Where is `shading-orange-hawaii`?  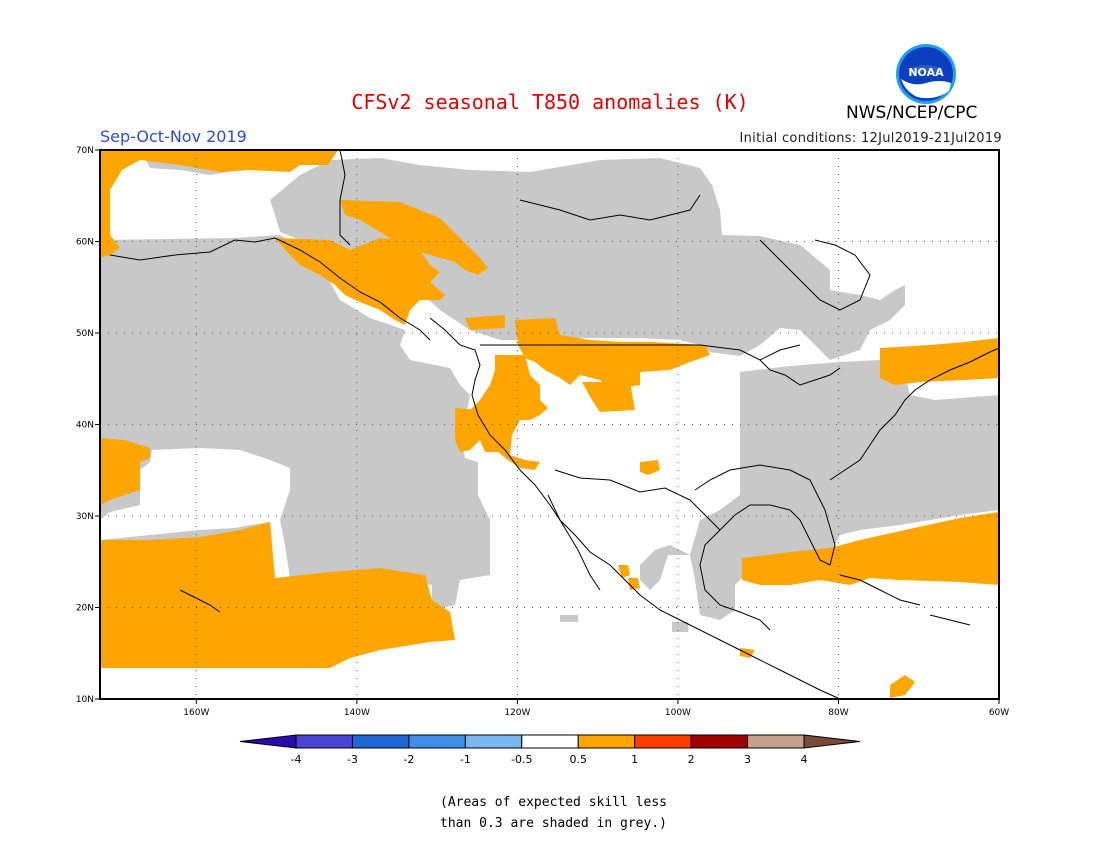
shading-orange-hawaii is located at coordinates (277, 595).